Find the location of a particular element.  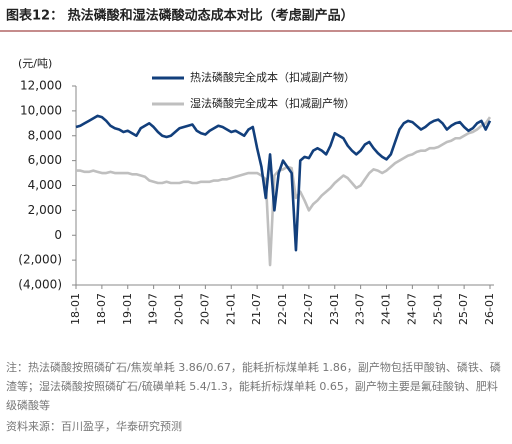

y-tick-label: (4,000) is located at coordinates (40, 285).